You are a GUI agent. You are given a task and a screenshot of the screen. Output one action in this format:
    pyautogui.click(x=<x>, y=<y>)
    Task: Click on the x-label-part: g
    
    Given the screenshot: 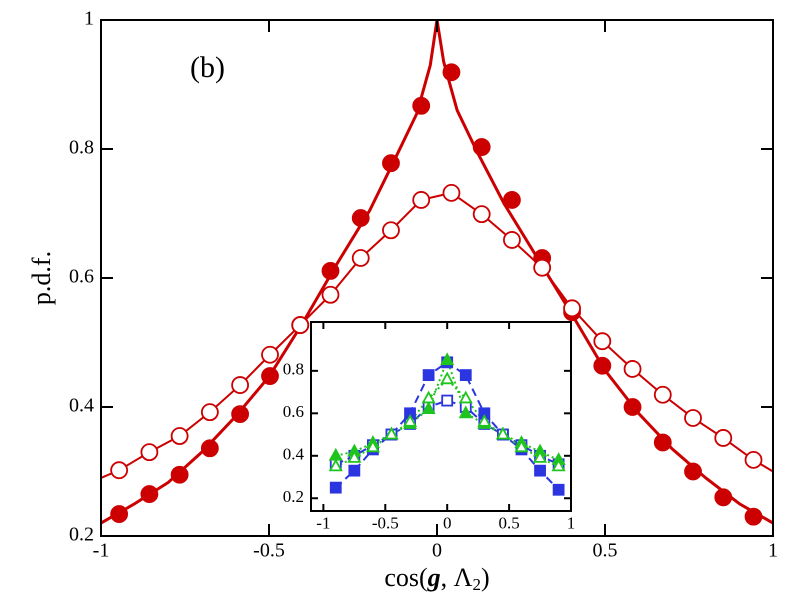 What is the action you would take?
    pyautogui.click(x=434, y=577)
    